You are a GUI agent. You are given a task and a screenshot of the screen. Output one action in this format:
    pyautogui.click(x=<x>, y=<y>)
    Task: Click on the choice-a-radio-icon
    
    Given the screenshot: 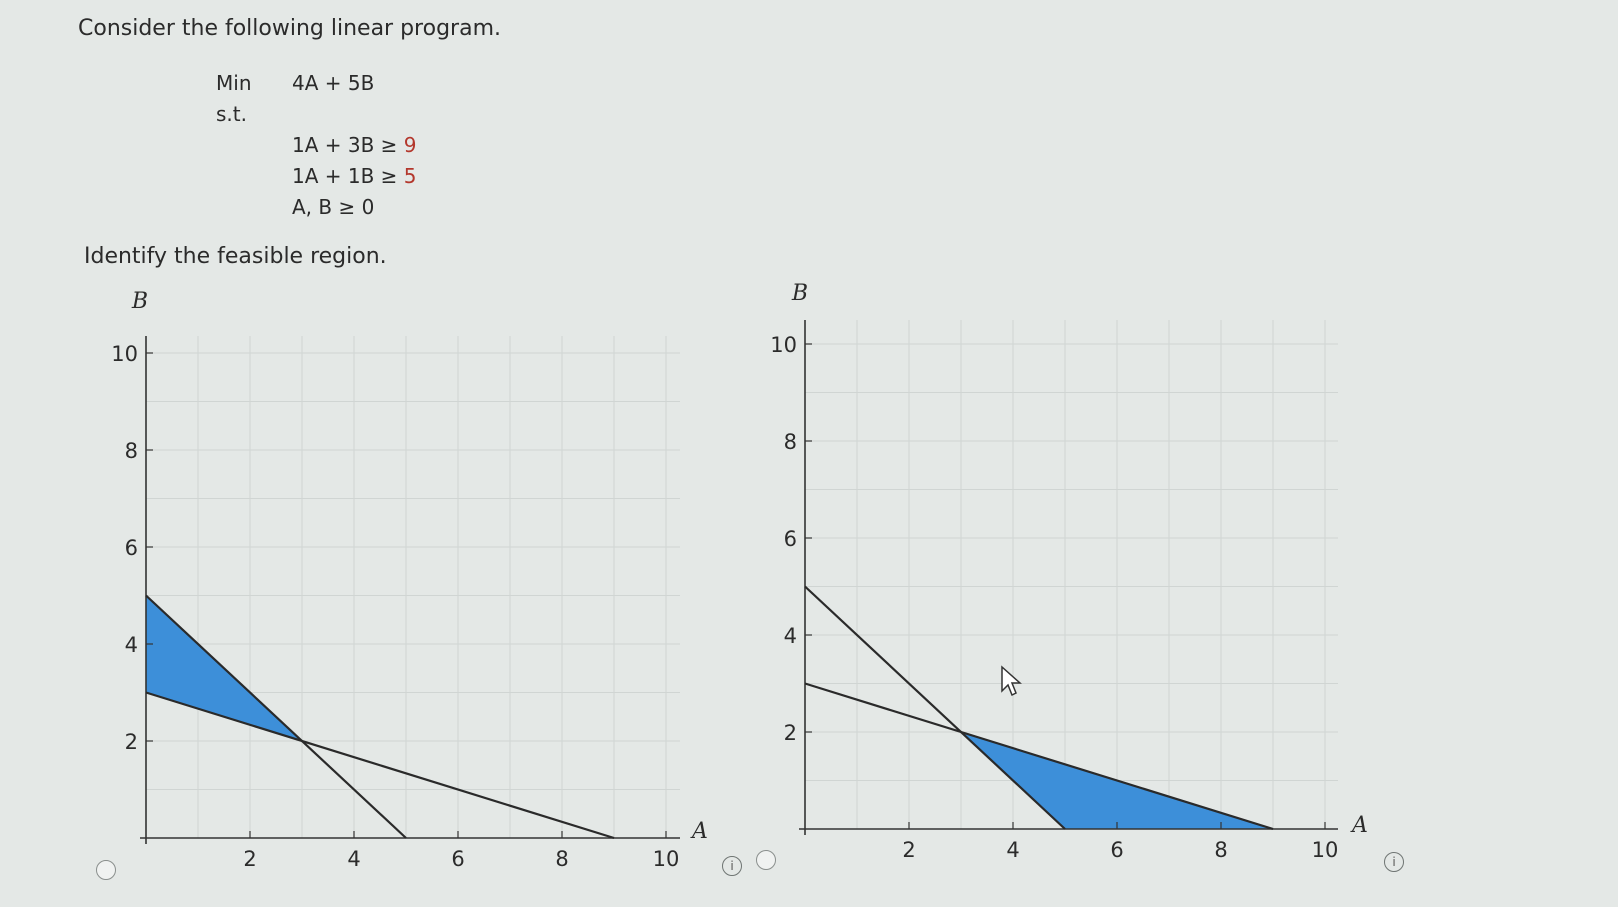 What is the action you would take?
    pyautogui.click(x=106, y=870)
    